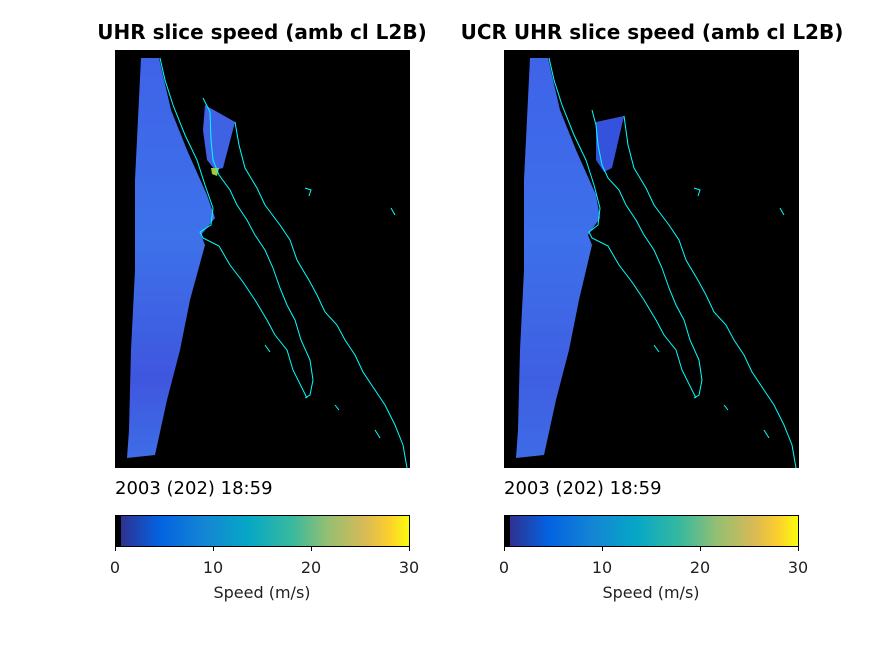 The image size is (884, 663). I want to click on right-coastline-baja-east, so click(647, 254).